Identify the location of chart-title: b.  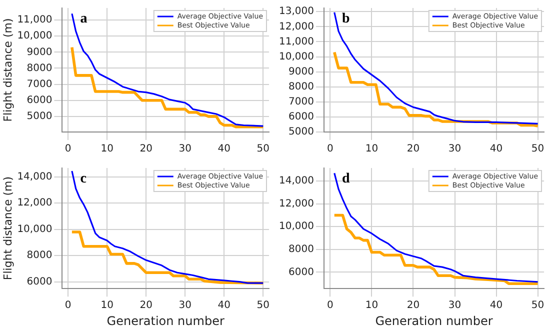
(346, 19).